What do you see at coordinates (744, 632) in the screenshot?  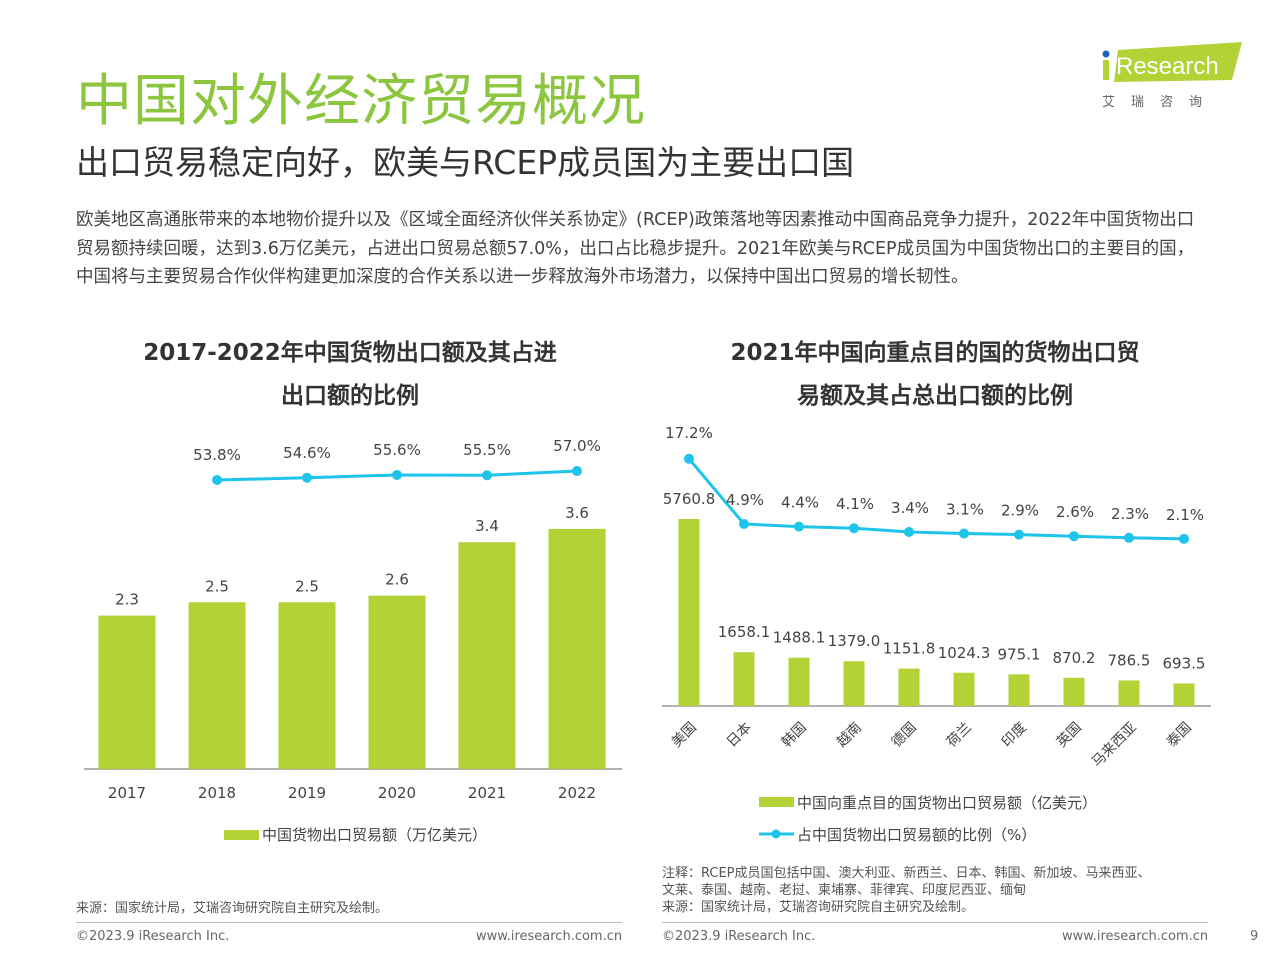 I see `bar-label: 1658.1` at bounding box center [744, 632].